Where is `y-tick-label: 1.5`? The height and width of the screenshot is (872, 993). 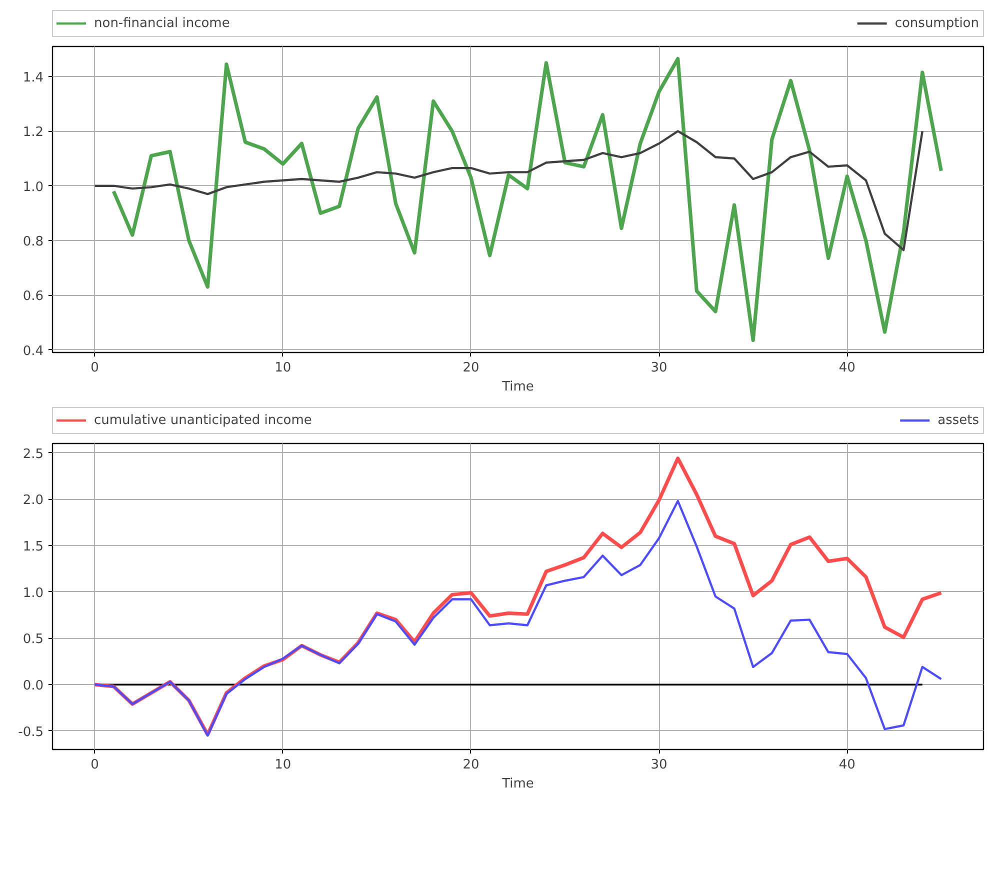
y-tick-label: 1.5 is located at coordinates (33, 547).